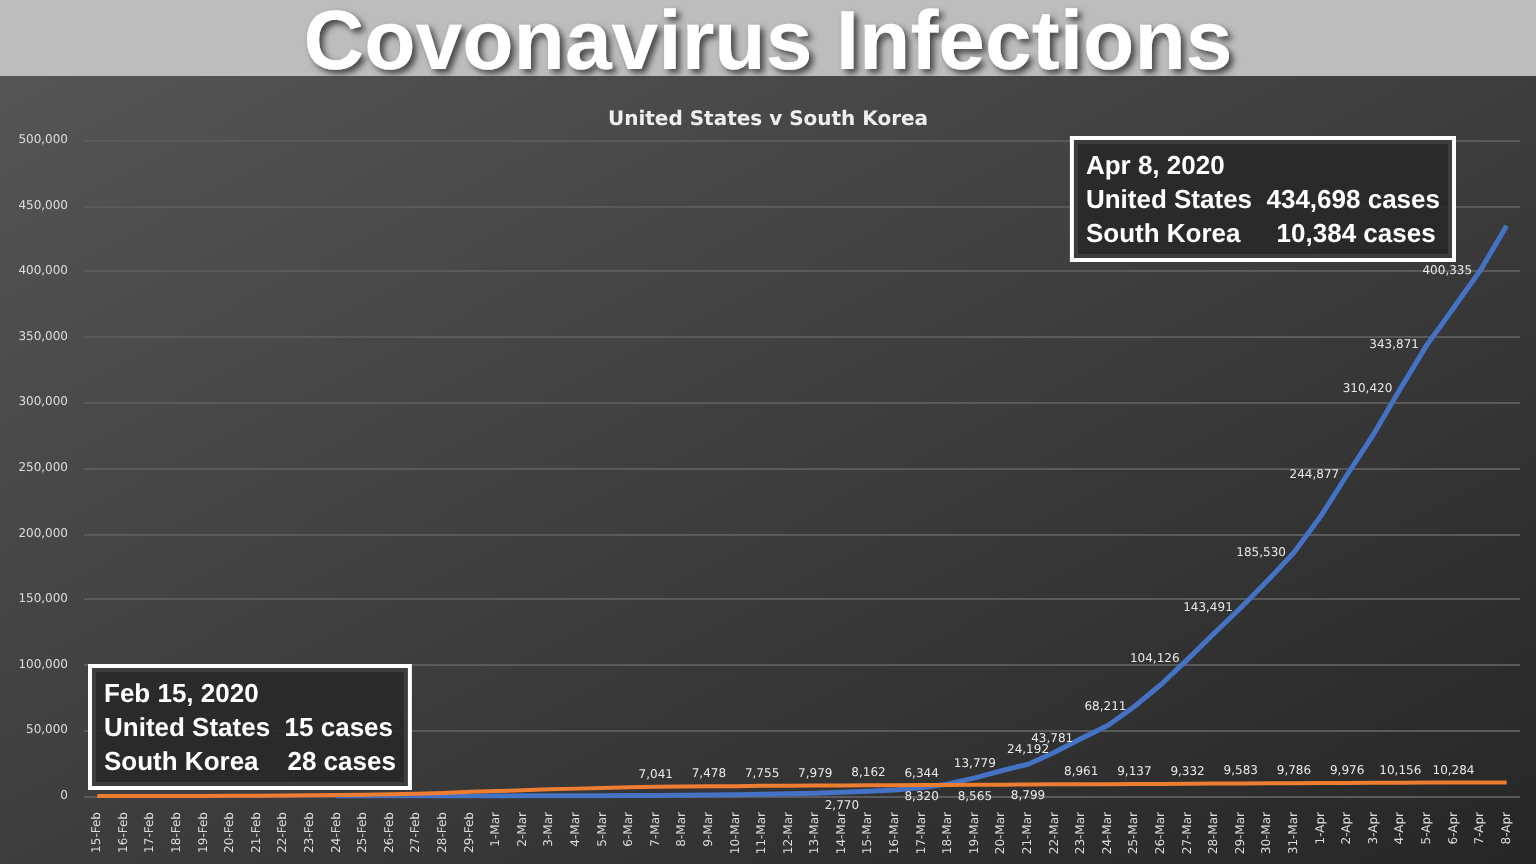 This screenshot has width=1536, height=864. I want to click on annotation: Feb 15, 2020 United States 15 cases South Korea 28 cases, so click(250, 727).